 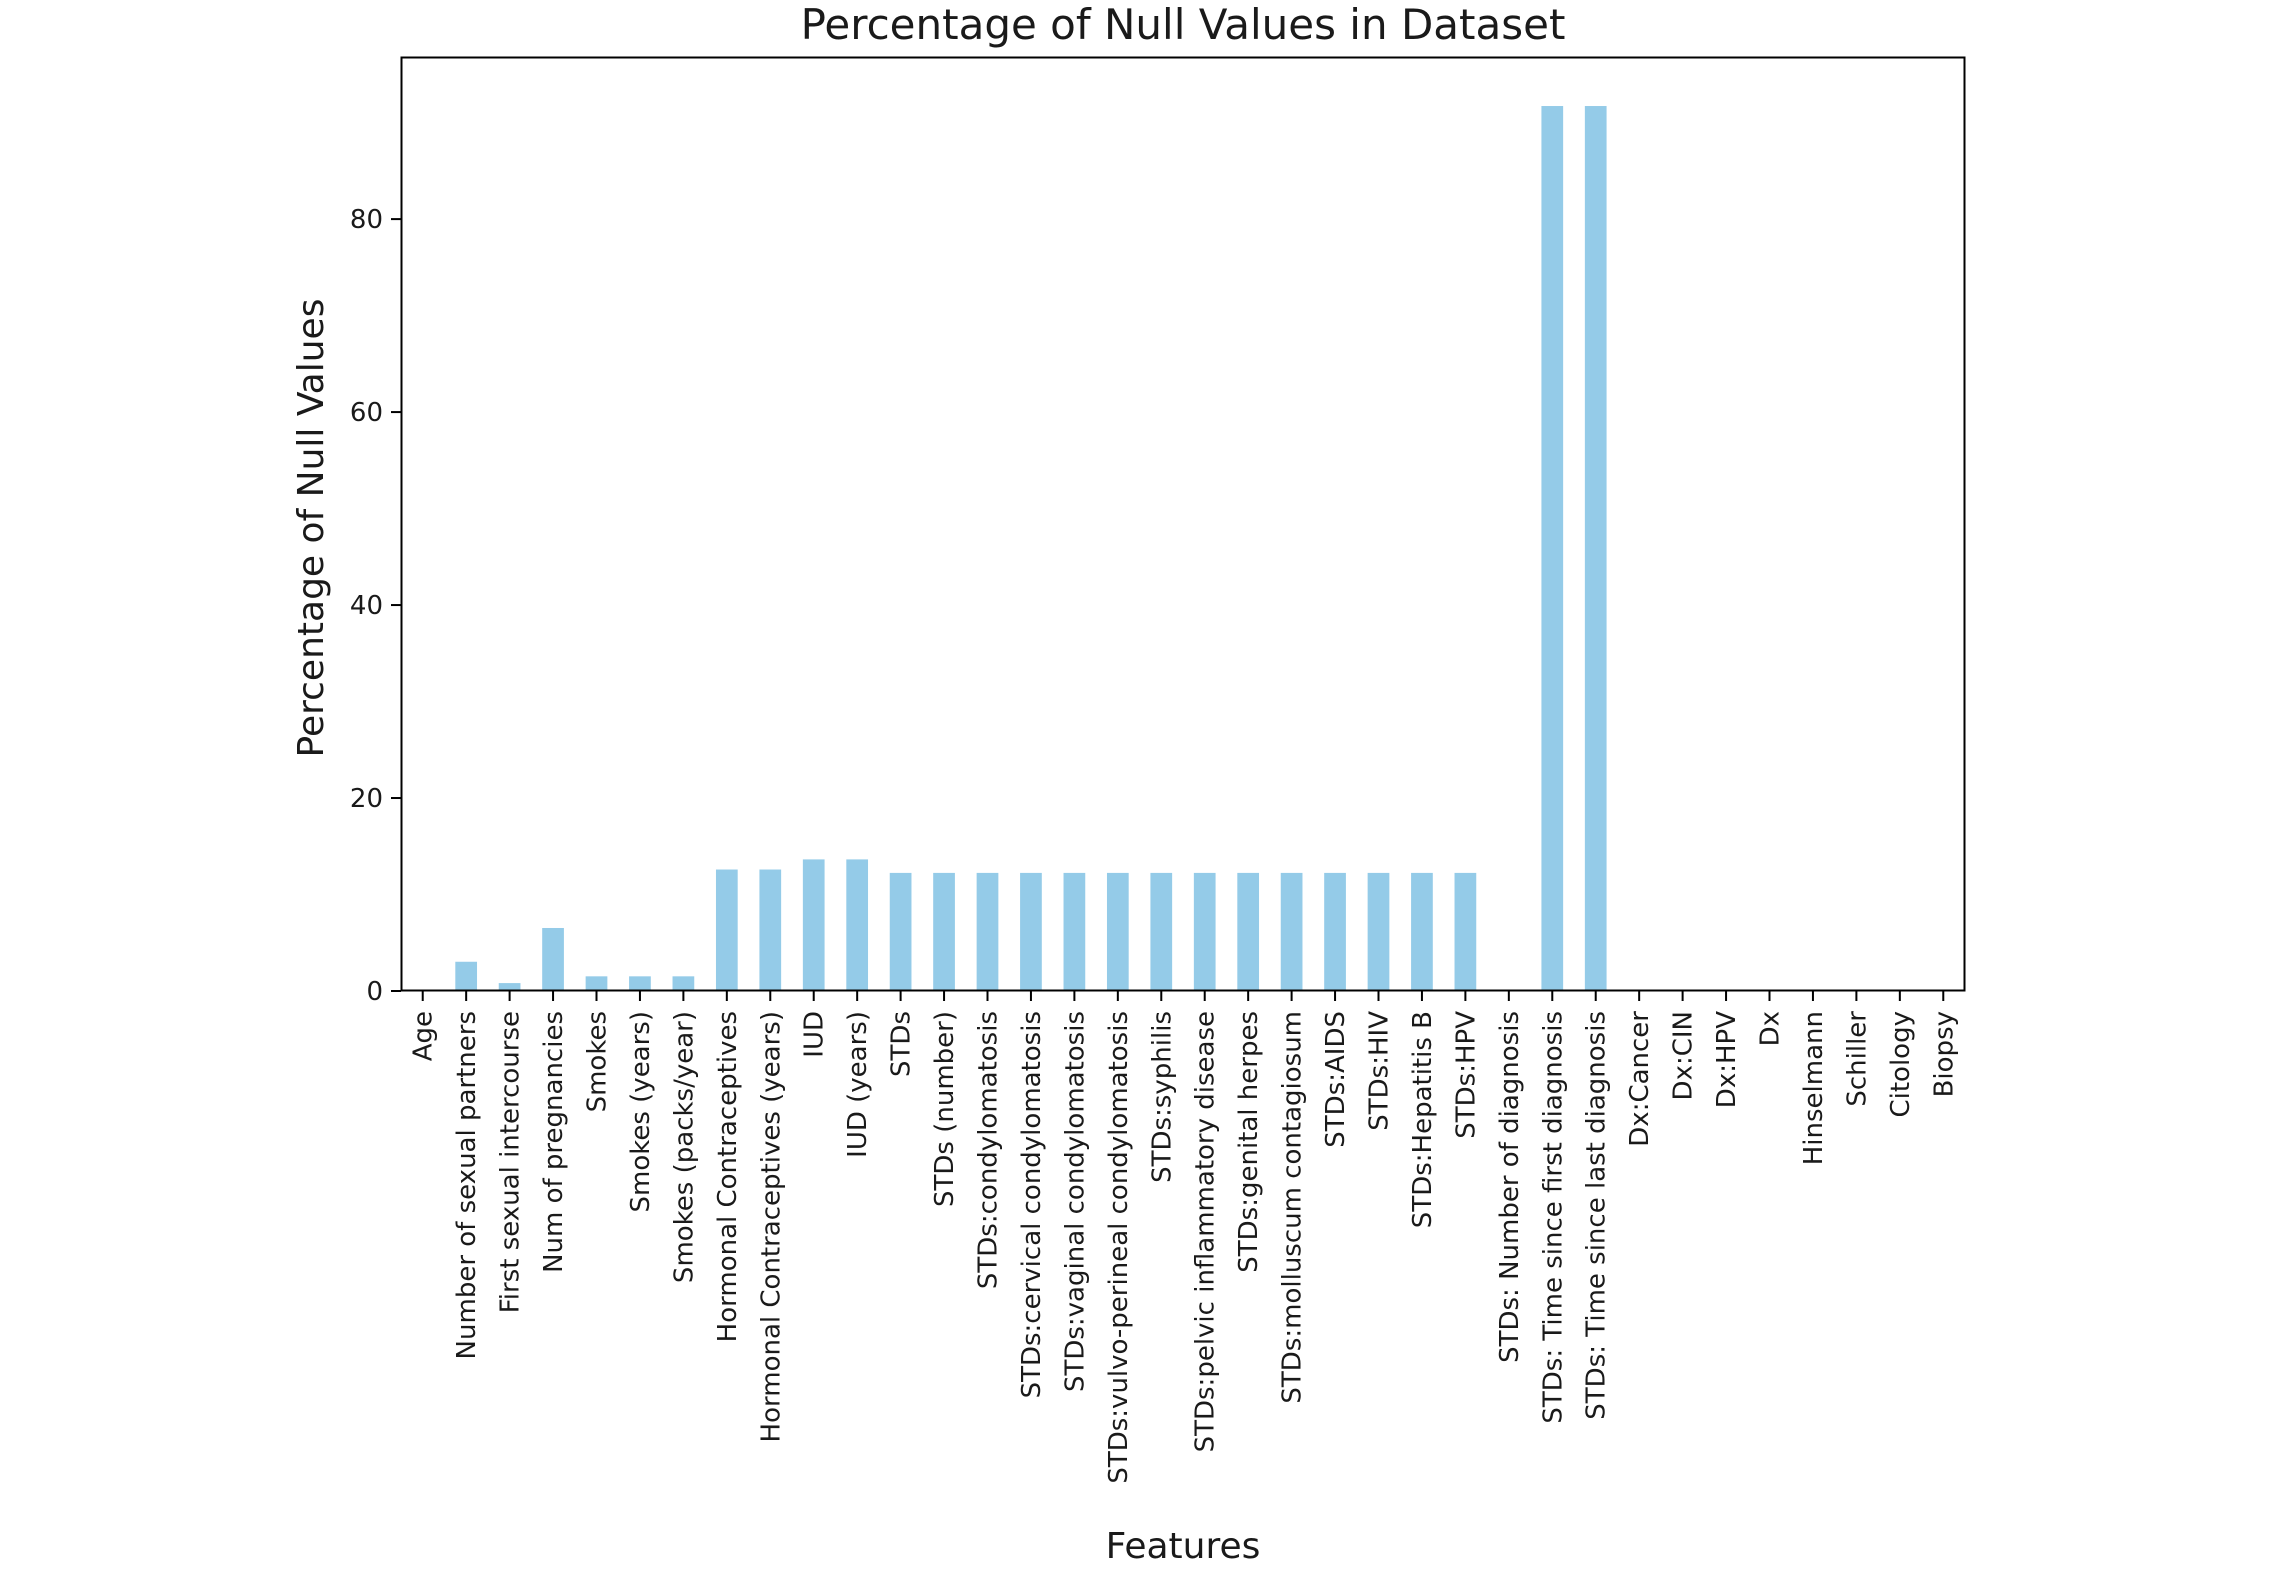 What do you see at coordinates (1727, 1059) in the screenshot?
I see `x-tick-label: Dx:HPV` at bounding box center [1727, 1059].